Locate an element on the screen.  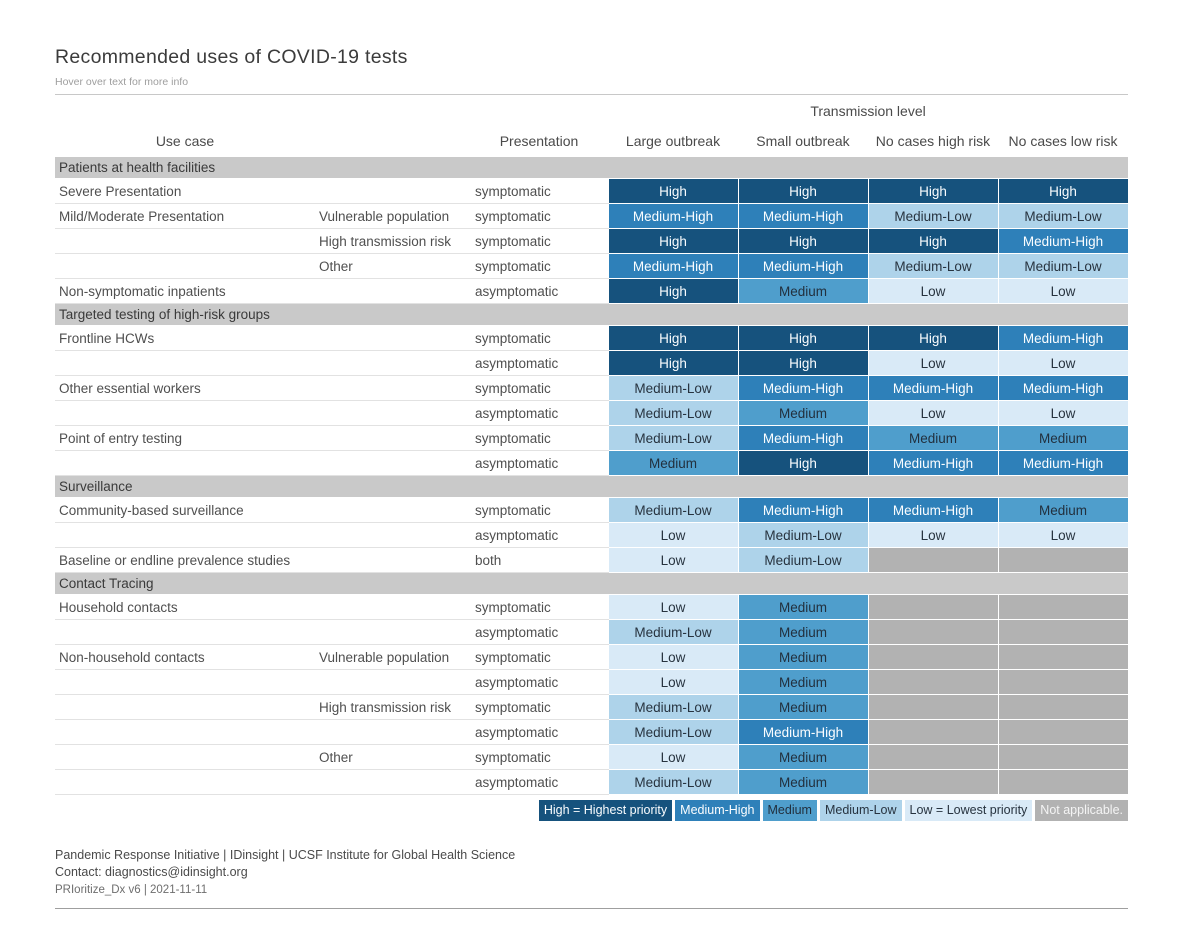
legend-chip: Medium-Low is located at coordinates (860, 810).